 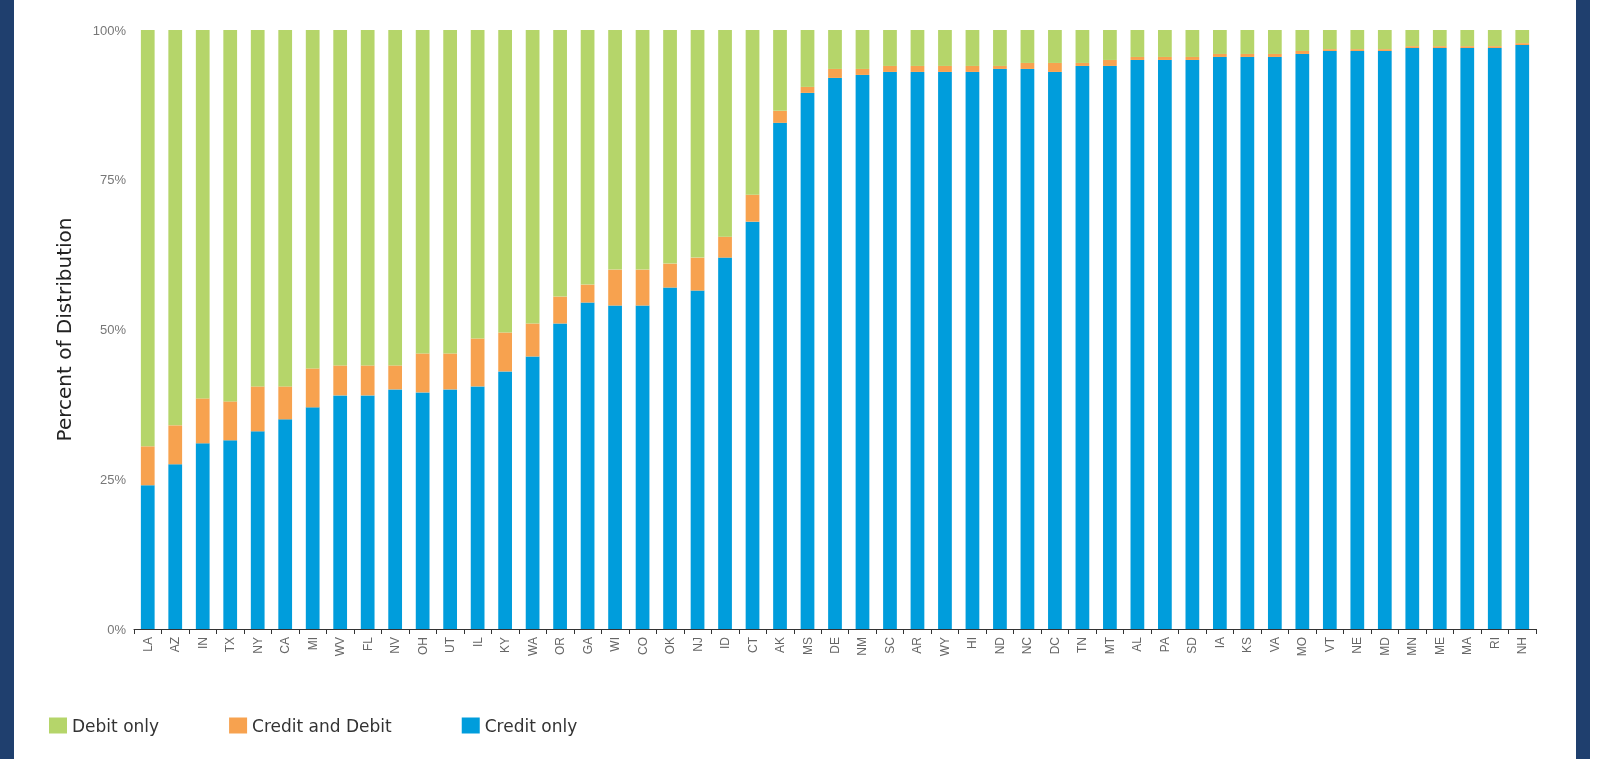 I want to click on x-tick-label: OH, so click(x=422, y=646).